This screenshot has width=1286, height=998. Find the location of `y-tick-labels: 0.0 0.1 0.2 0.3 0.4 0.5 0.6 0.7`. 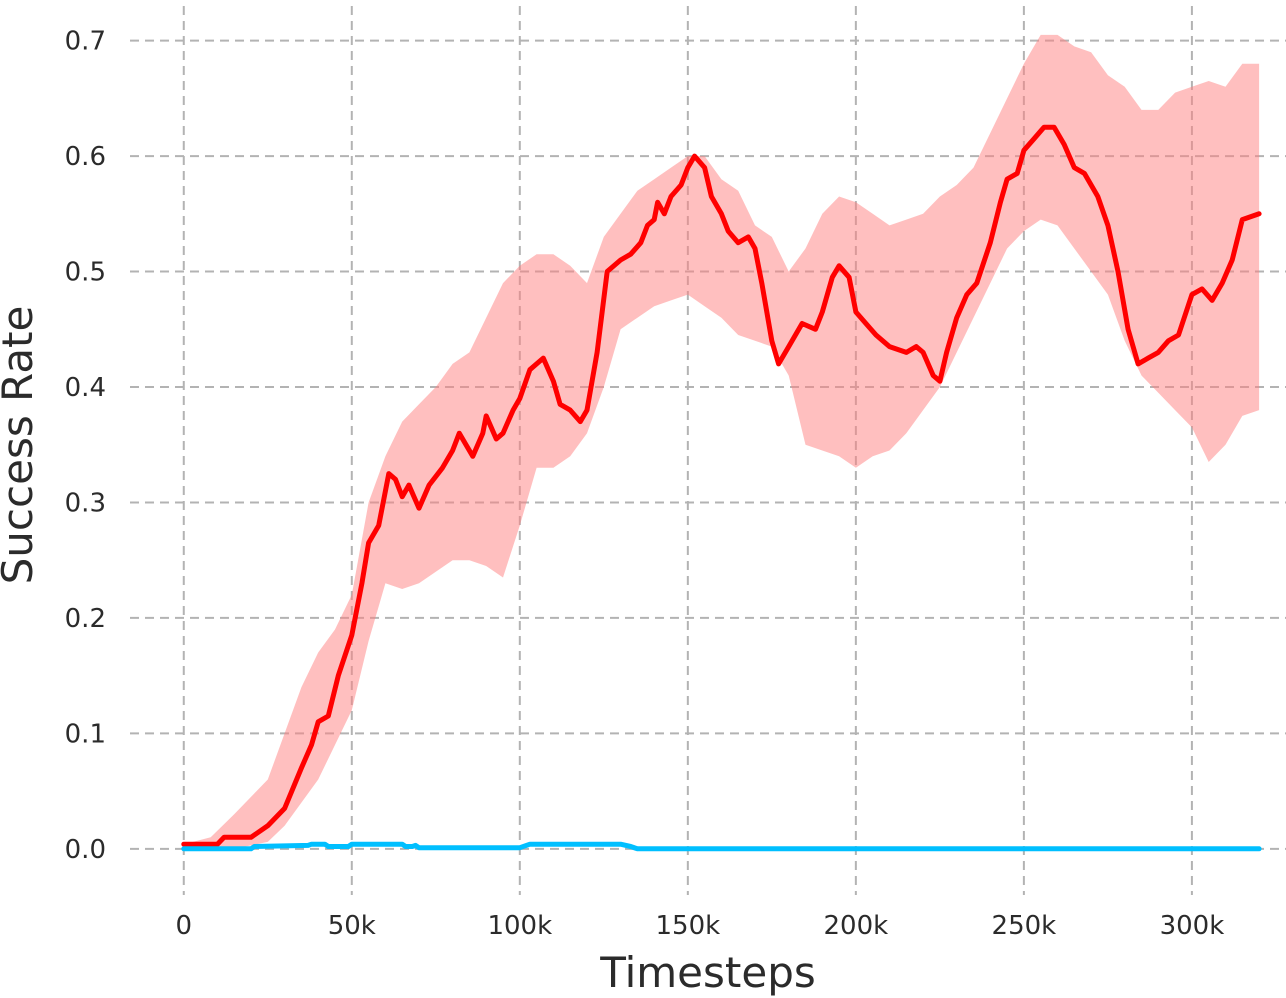

y-tick-labels: 0.0 0.1 0.2 0.3 0.4 0.5 0.6 0.7 is located at coordinates (85, 446).